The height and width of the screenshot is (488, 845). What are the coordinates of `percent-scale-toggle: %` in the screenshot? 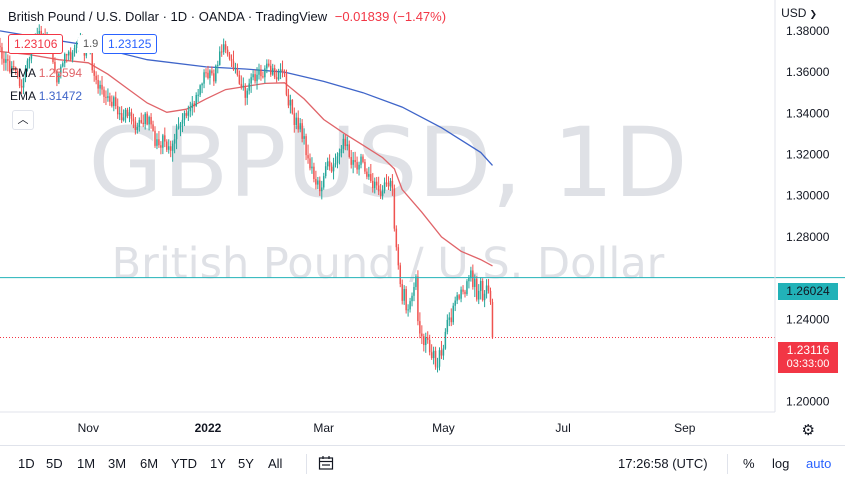 It's located at (749, 463).